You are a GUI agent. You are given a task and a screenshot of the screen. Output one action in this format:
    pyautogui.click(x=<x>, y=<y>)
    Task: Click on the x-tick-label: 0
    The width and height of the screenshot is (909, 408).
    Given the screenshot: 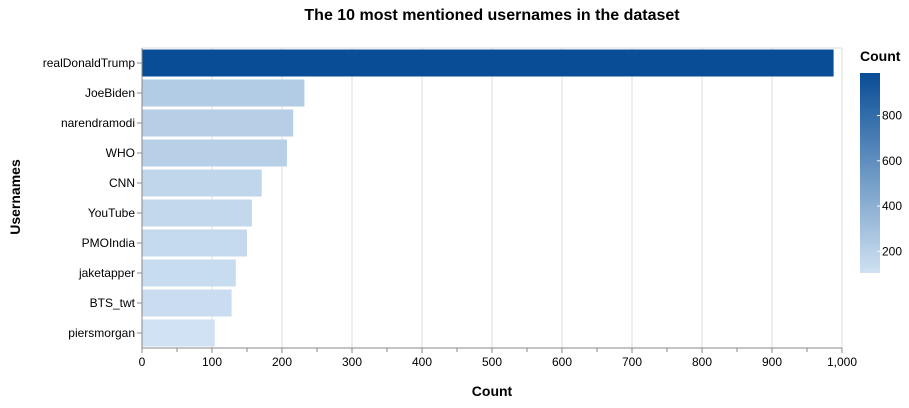 What is the action you would take?
    pyautogui.click(x=142, y=362)
    